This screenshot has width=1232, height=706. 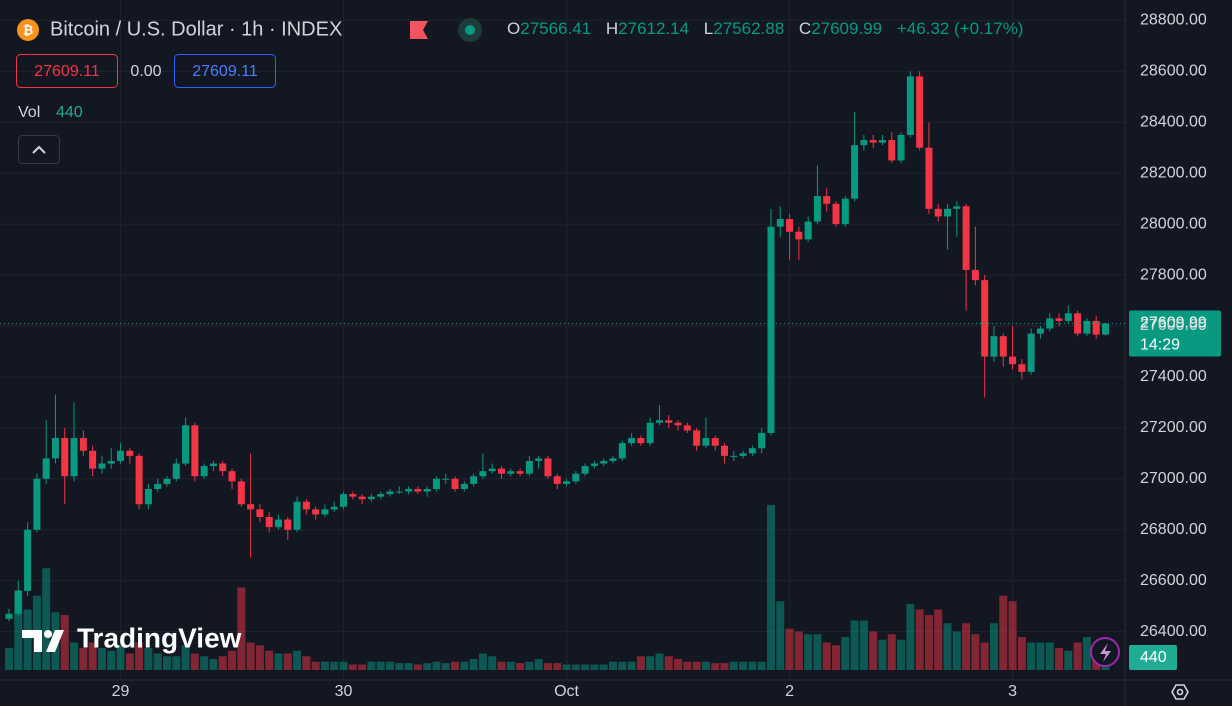 I want to click on volume-tag, so click(x=1153, y=657).